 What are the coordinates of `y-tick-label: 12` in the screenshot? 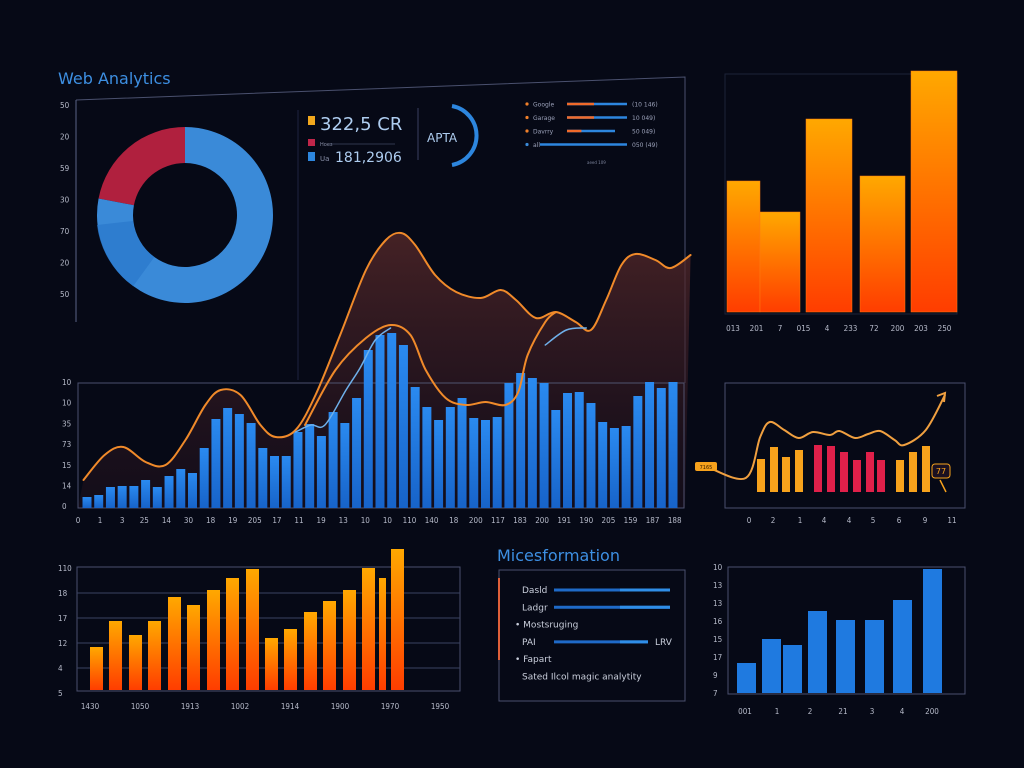 It's located at (62, 643).